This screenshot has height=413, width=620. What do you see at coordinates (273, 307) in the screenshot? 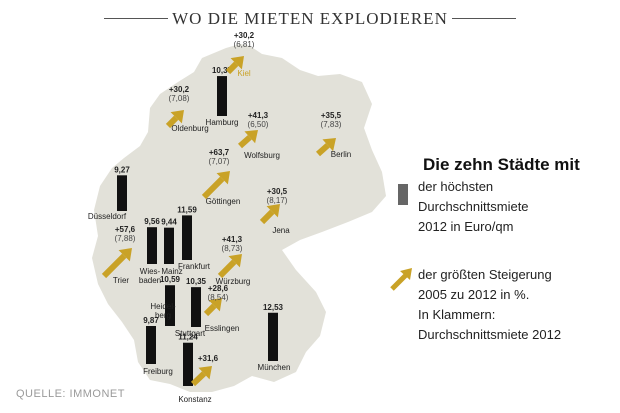
I see `rent-value-label: 12,53` at bounding box center [273, 307].